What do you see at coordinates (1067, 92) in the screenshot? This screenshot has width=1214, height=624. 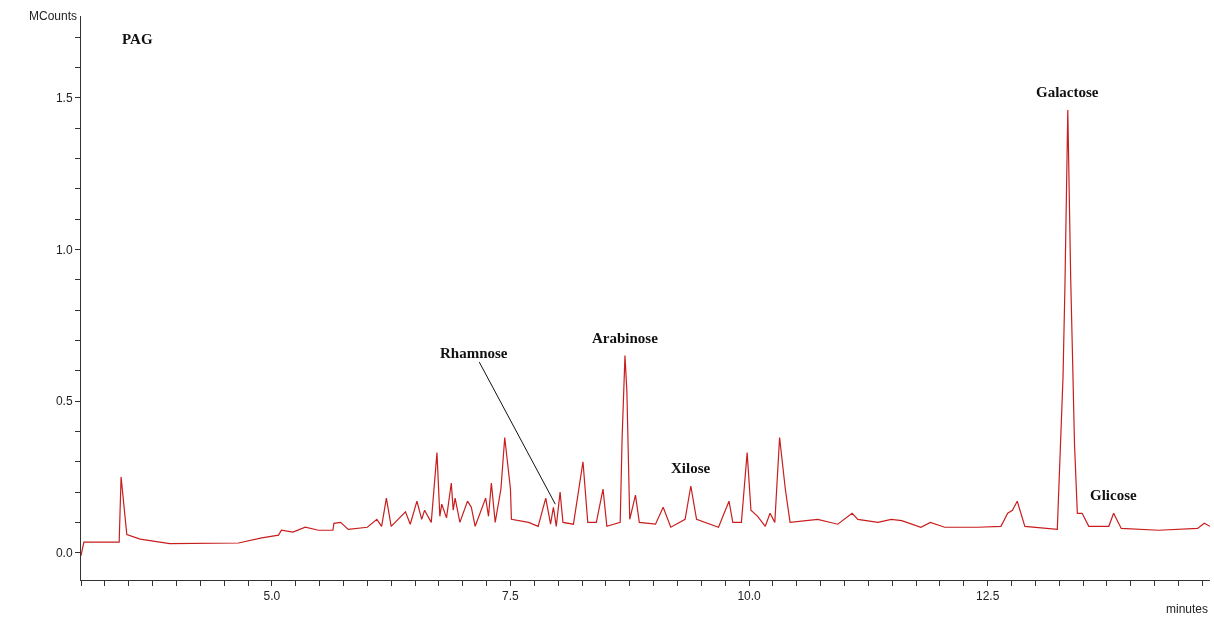 I see `annotation: Galactose` at bounding box center [1067, 92].